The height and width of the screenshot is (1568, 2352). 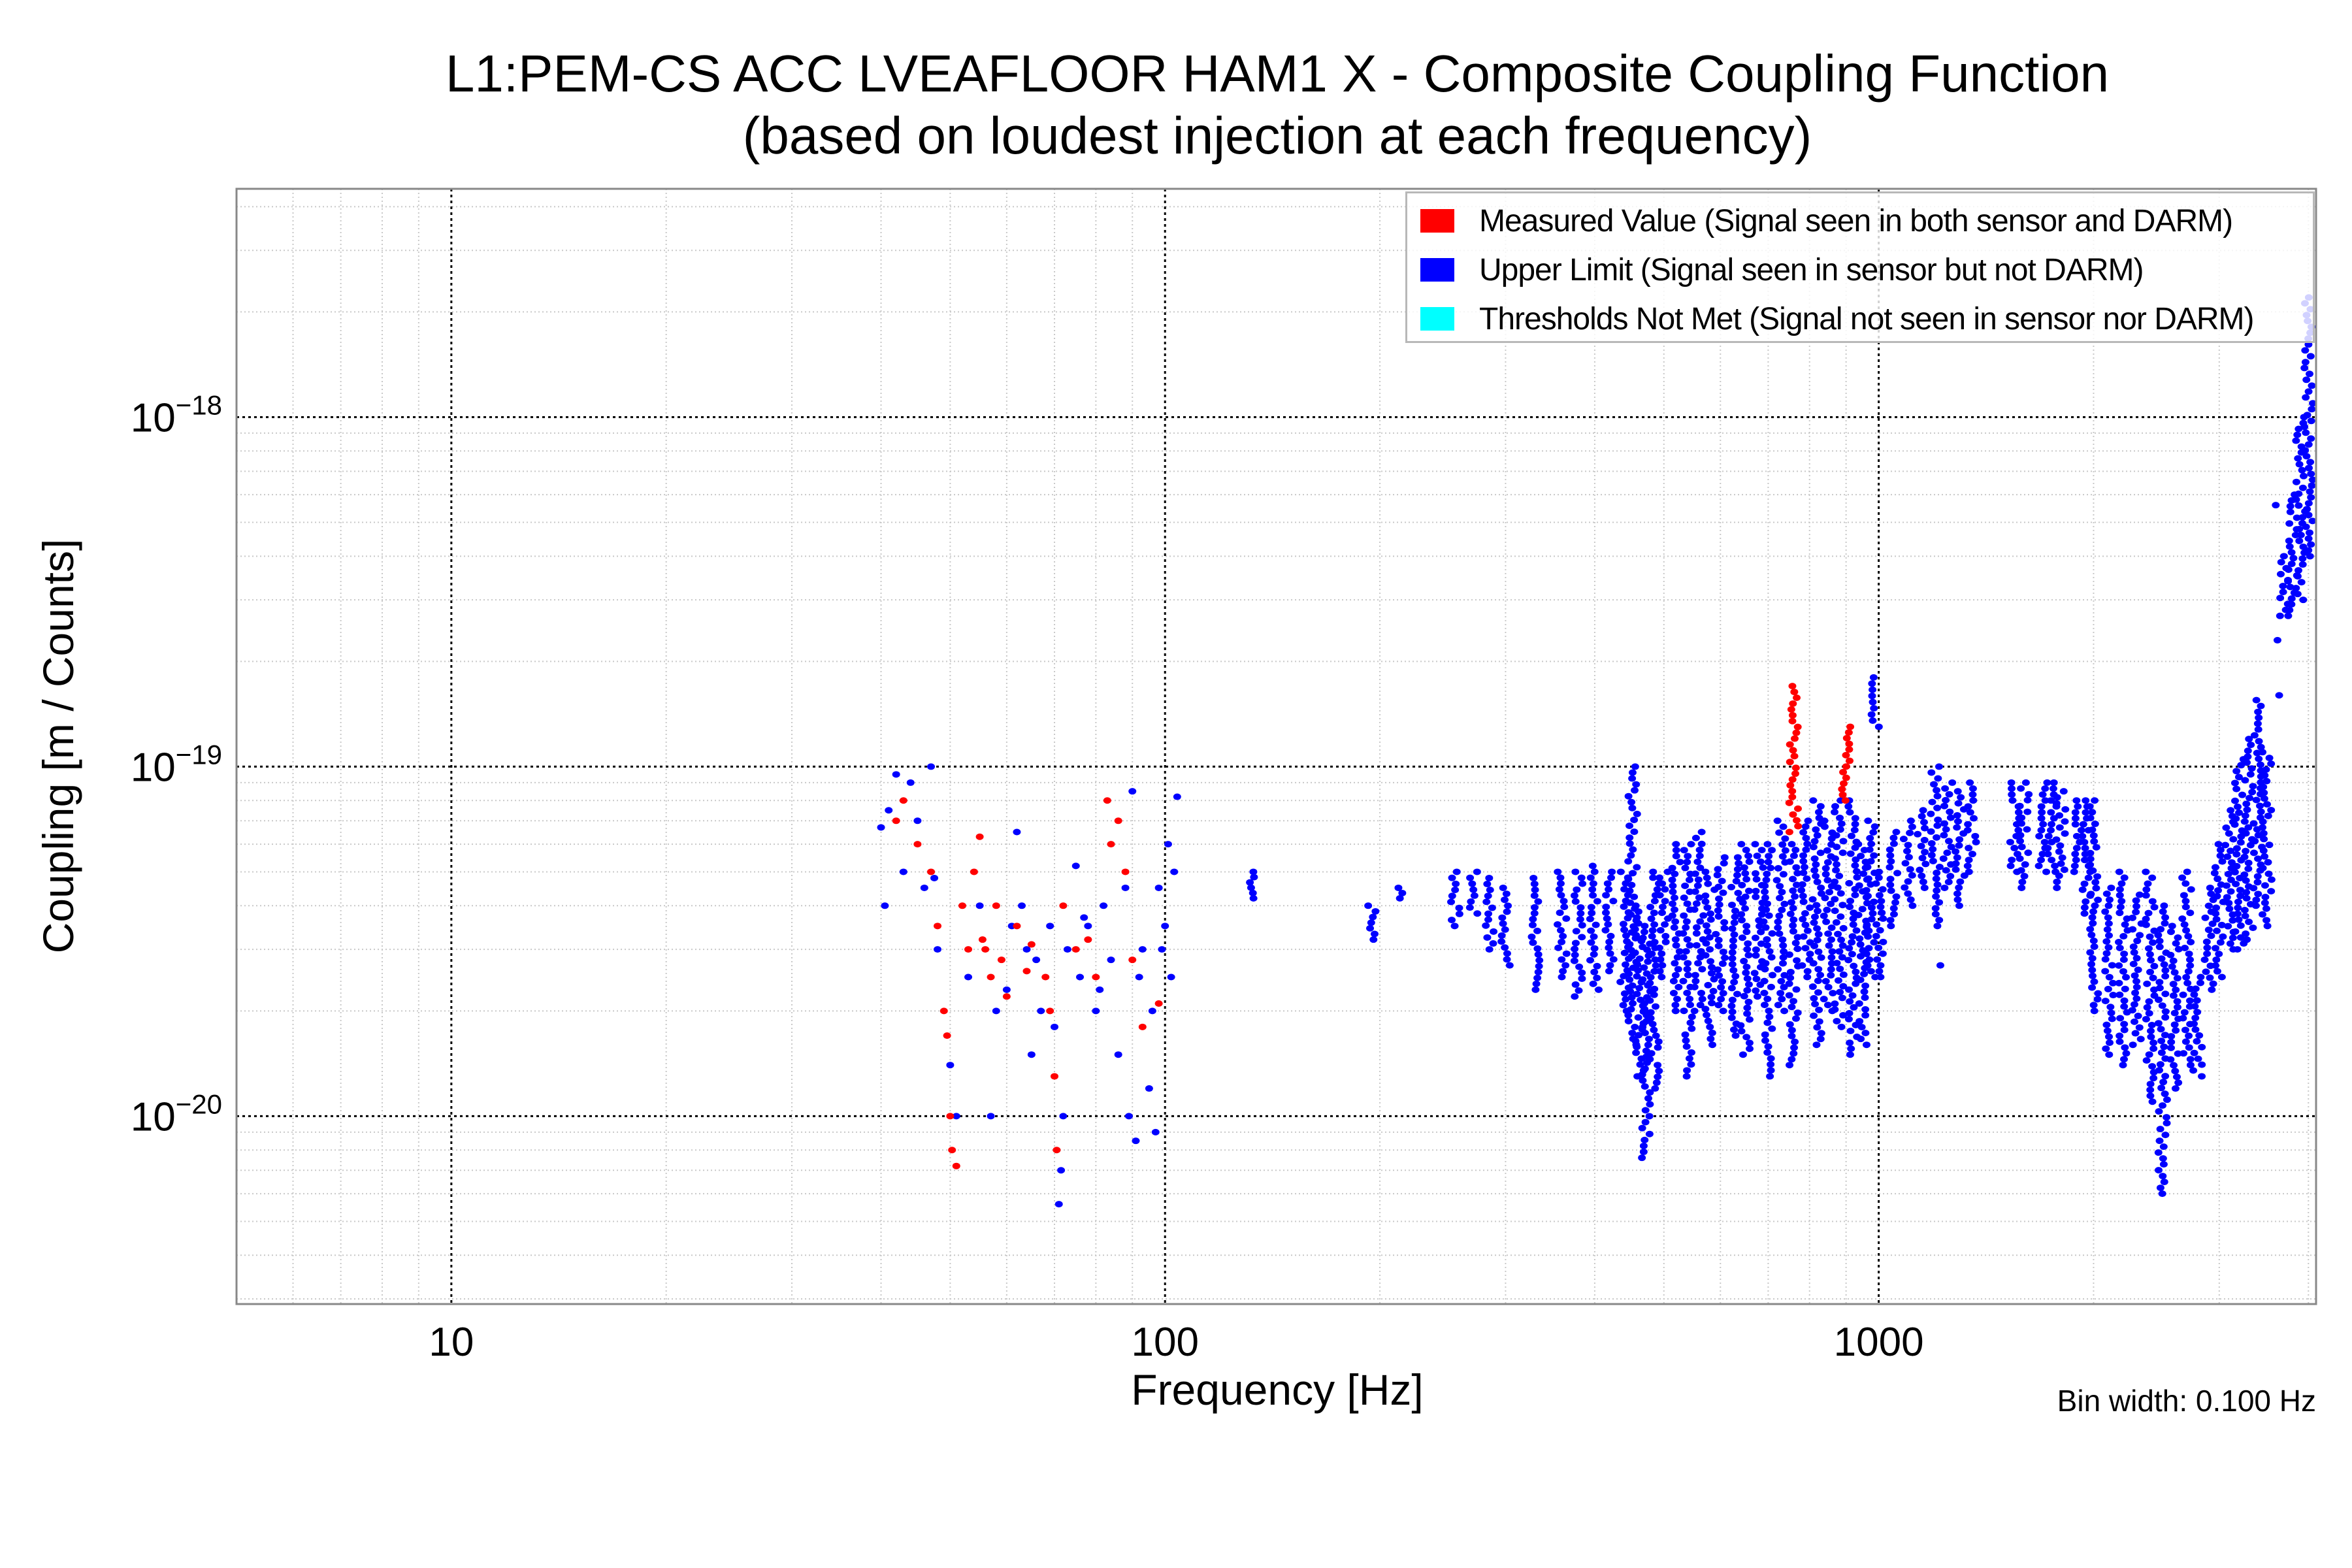 What do you see at coordinates (1437, 270) in the screenshot?
I see `upper-limit-swatch-icon` at bounding box center [1437, 270].